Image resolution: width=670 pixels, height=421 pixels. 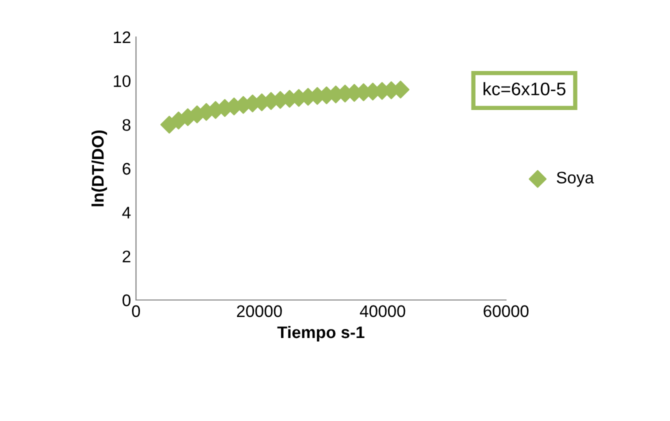 What do you see at coordinates (126, 168) in the screenshot?
I see `y-tick-label: 6` at bounding box center [126, 168].